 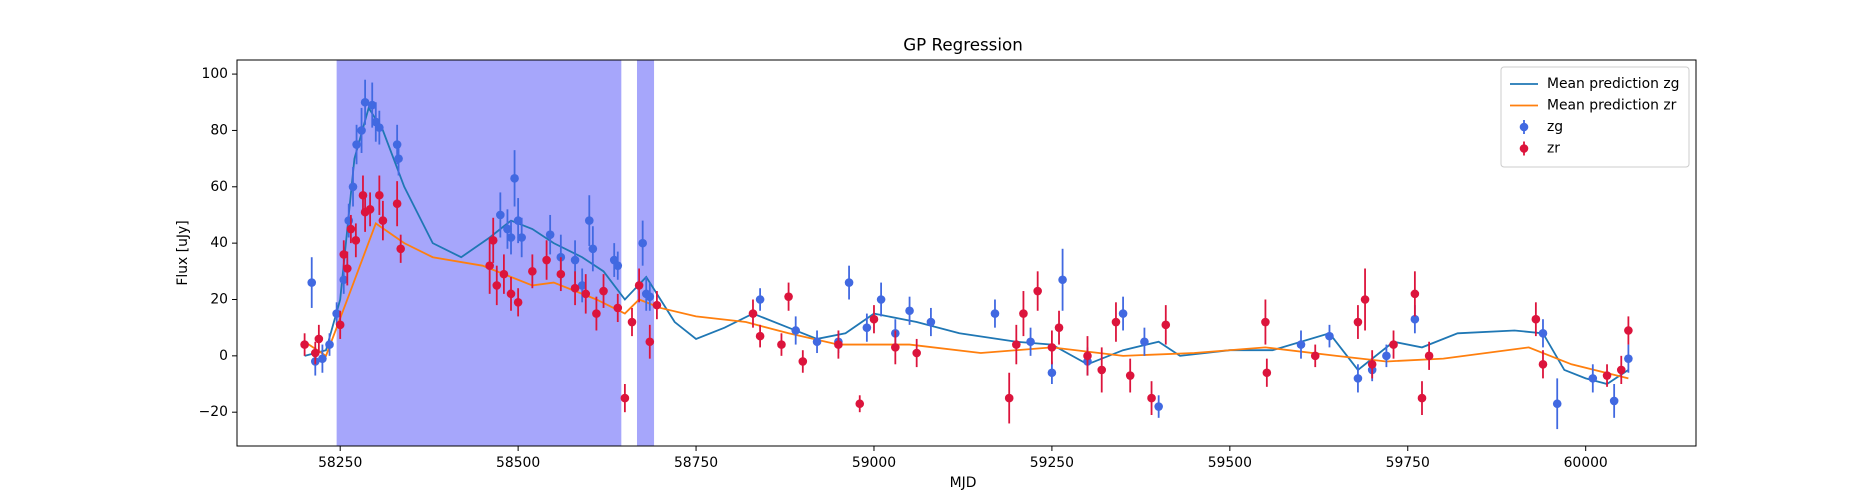 What do you see at coordinates (219, 243) in the screenshot?
I see `y-tick-label: 40` at bounding box center [219, 243].